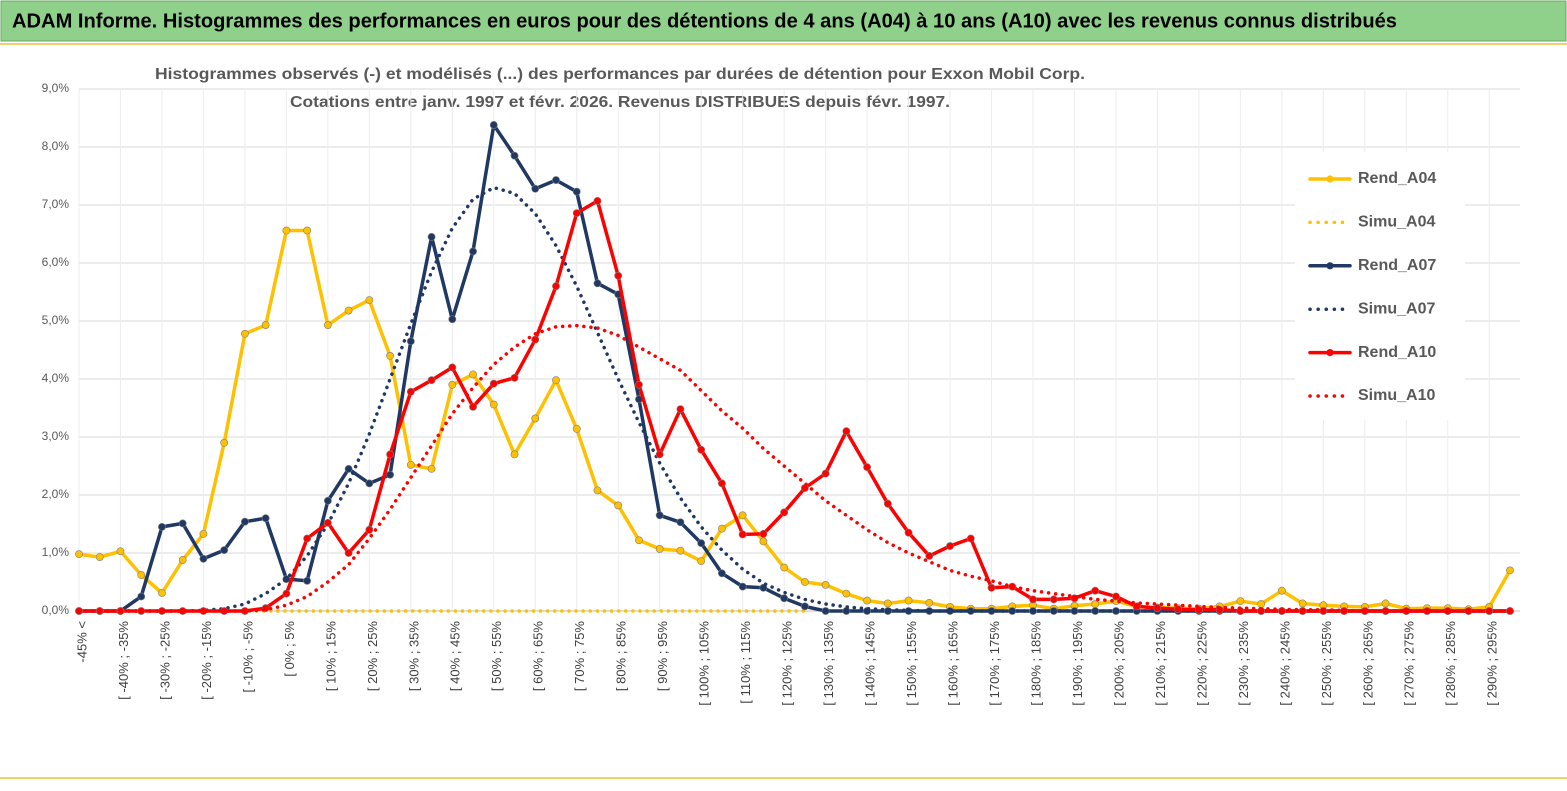 Image resolution: width=1567 pixels, height=791 pixels. What do you see at coordinates (372, 656) in the screenshot?
I see `x-tick-label: [ 20% ; 25%` at bounding box center [372, 656].